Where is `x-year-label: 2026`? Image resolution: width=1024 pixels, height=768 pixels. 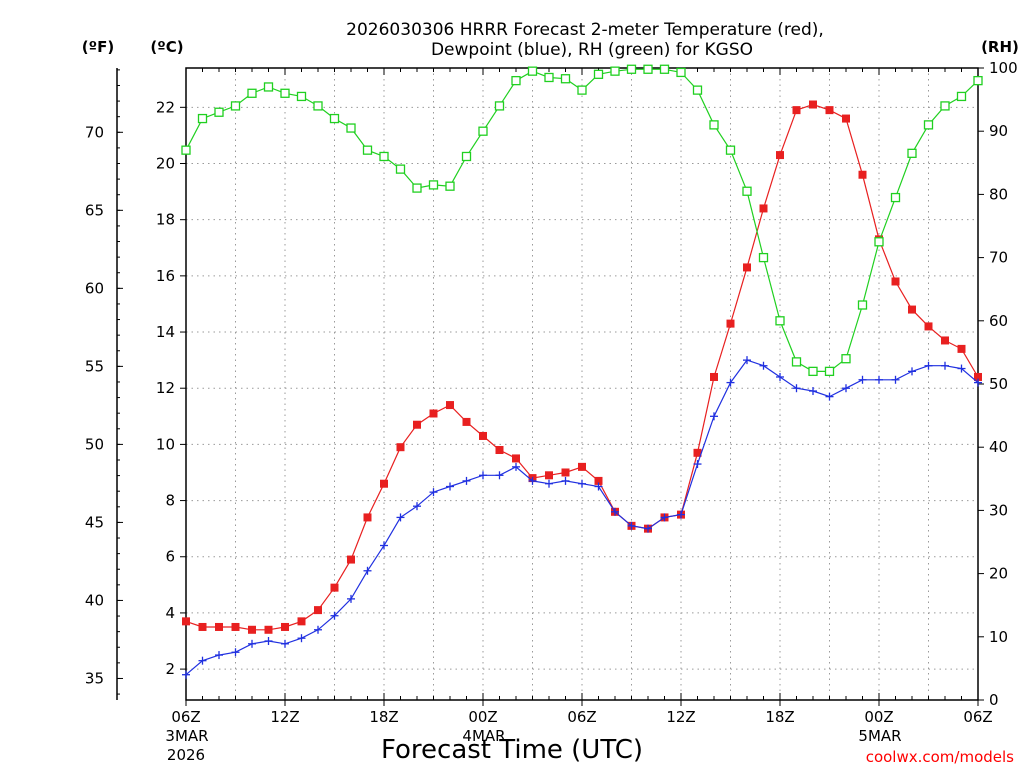 x-year-label: 2026 is located at coordinates (186, 755).